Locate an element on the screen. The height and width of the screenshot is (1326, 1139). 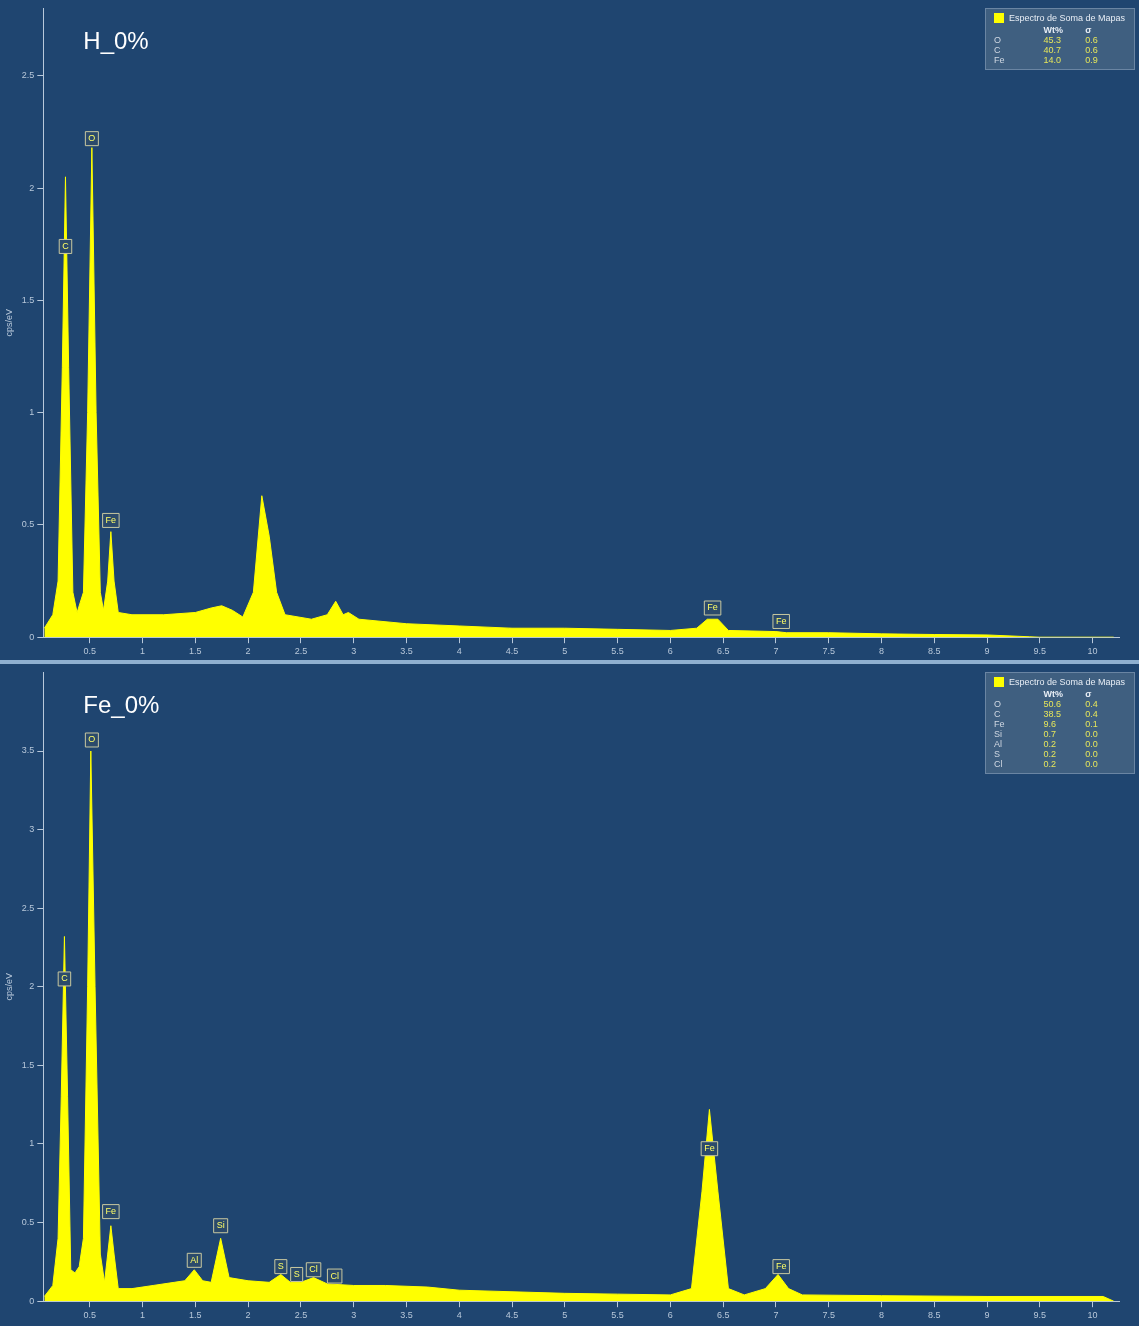
y-tick-label: 3.5 is located at coordinates (28, 750).